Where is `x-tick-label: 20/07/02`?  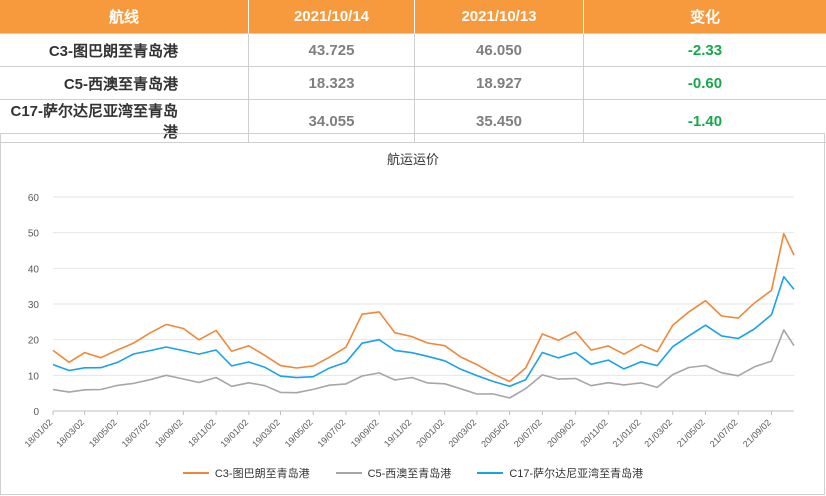 x-tick-label: 20/07/02 is located at coordinates (528, 433).